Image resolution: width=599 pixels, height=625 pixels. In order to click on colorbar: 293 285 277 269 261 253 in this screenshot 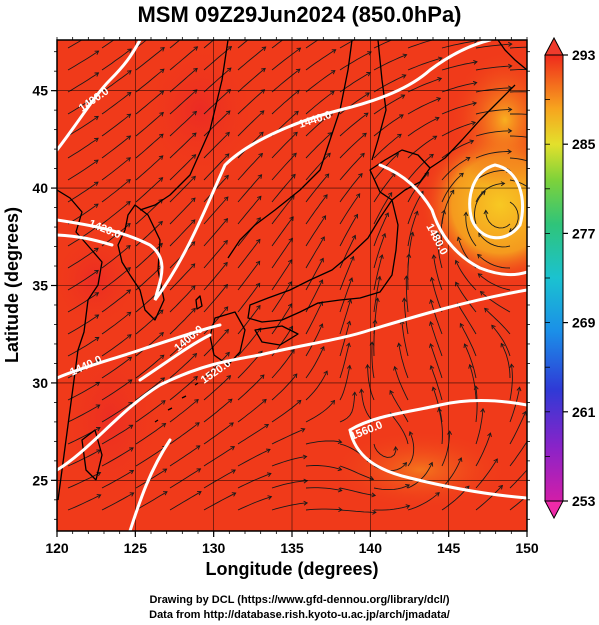, I will do `click(570, 278)`.